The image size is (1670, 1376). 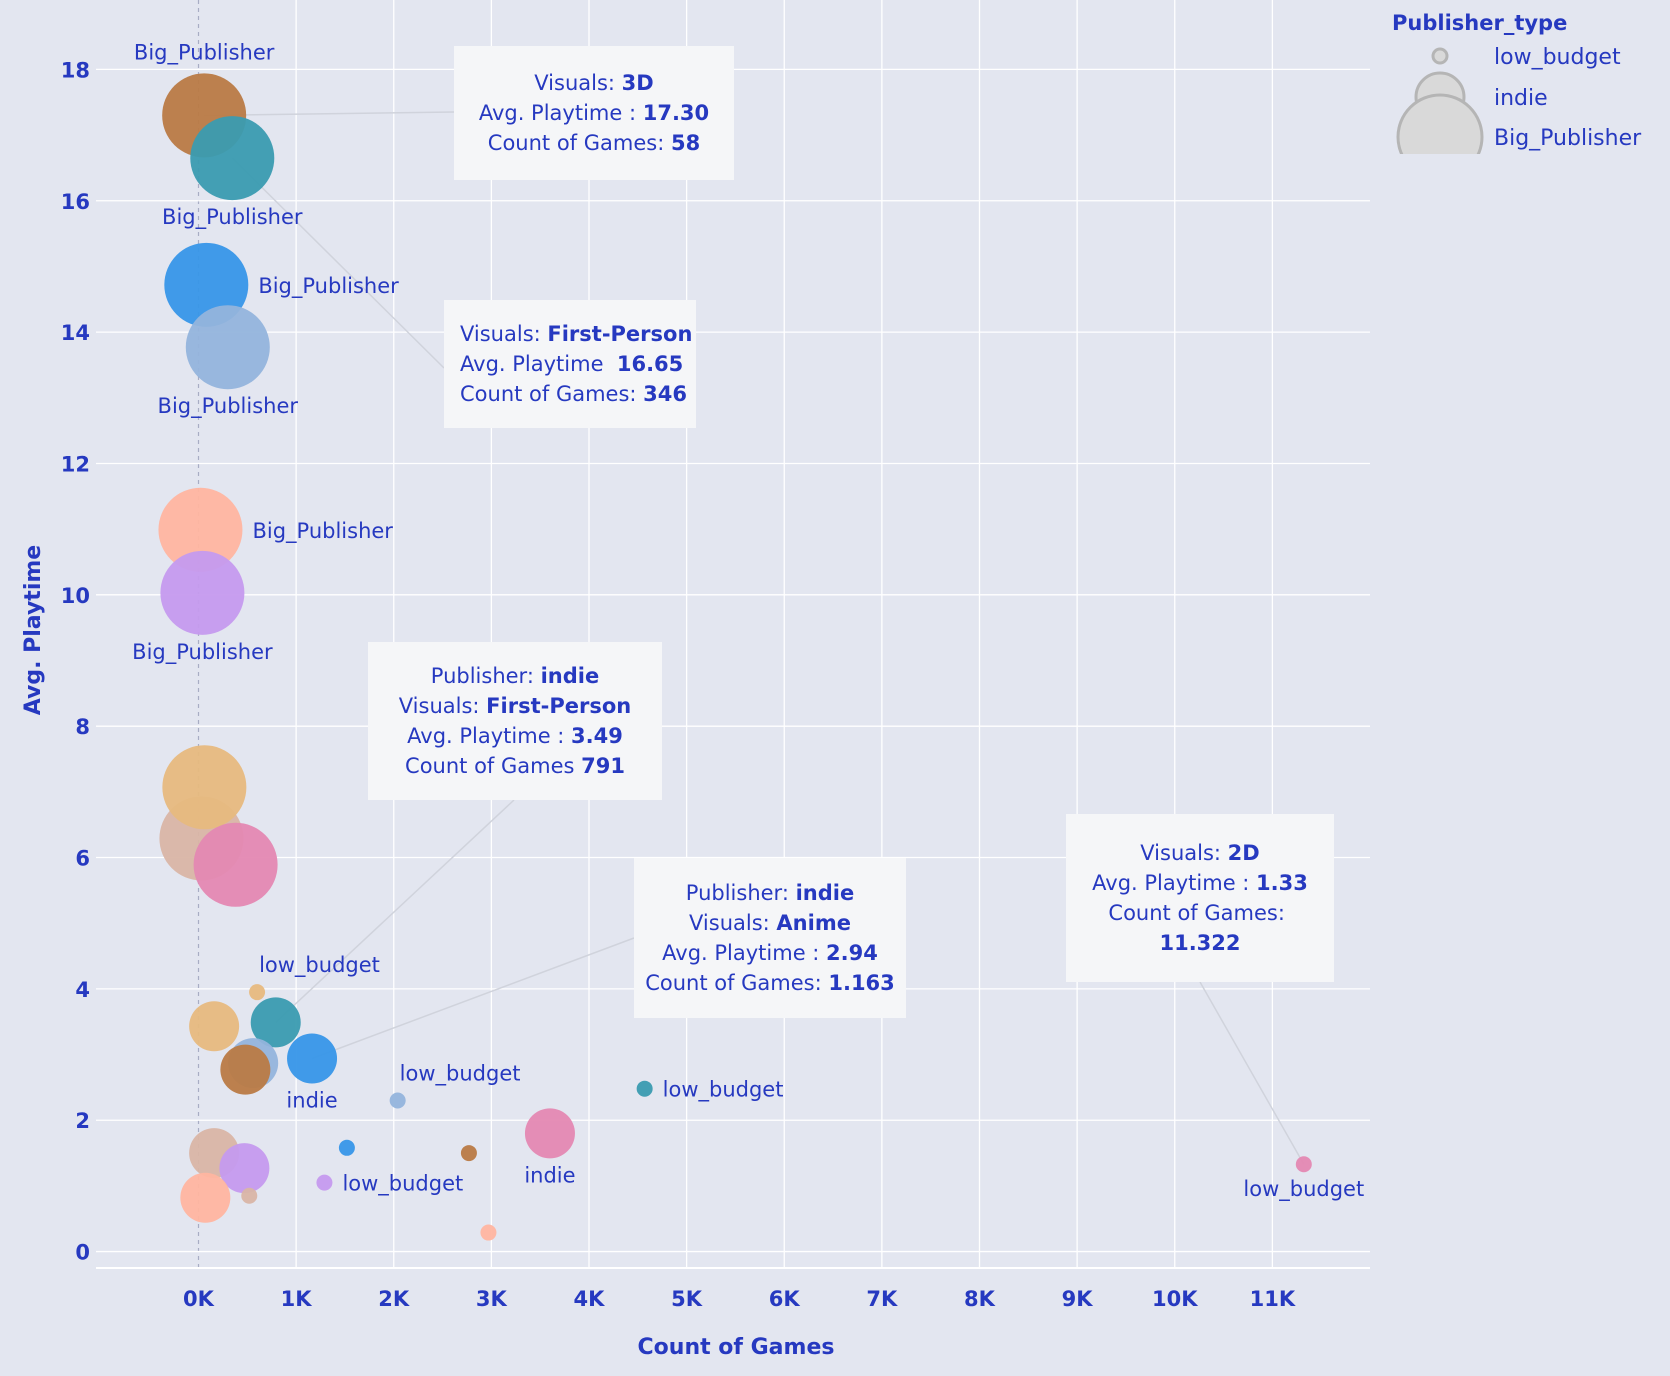 What do you see at coordinates (665, 394) in the screenshot?
I see `annotation-value: 346` at bounding box center [665, 394].